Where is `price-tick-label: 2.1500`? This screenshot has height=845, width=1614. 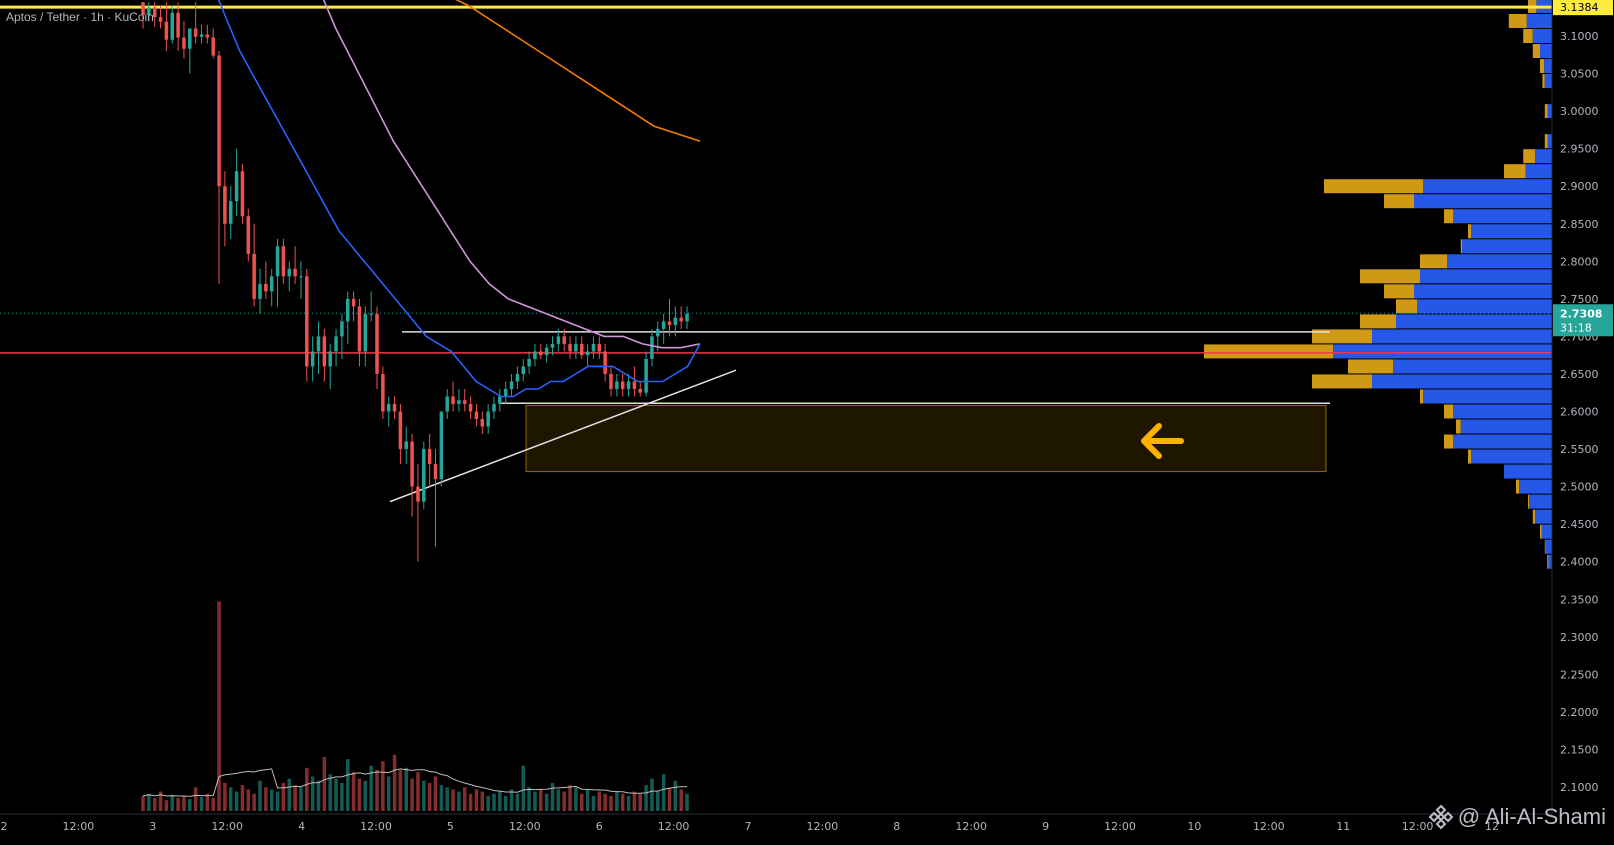 price-tick-label: 2.1500 is located at coordinates (1579, 749).